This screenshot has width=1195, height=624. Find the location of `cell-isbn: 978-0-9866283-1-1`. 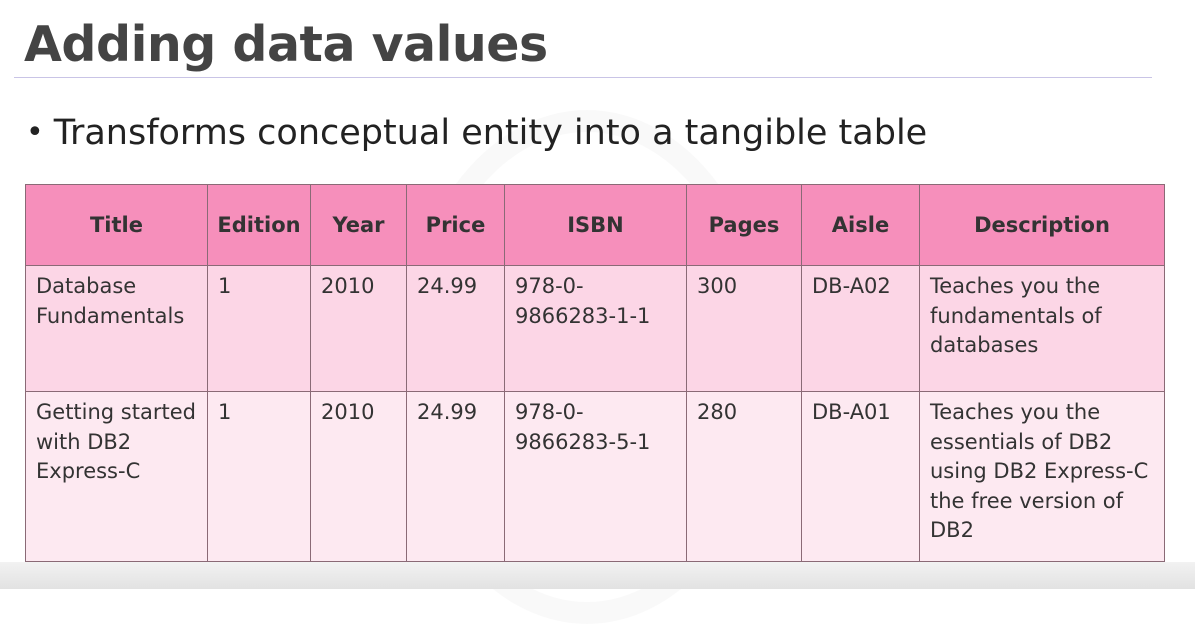

cell-isbn: 978-0-9866283-1-1 is located at coordinates (595, 328).